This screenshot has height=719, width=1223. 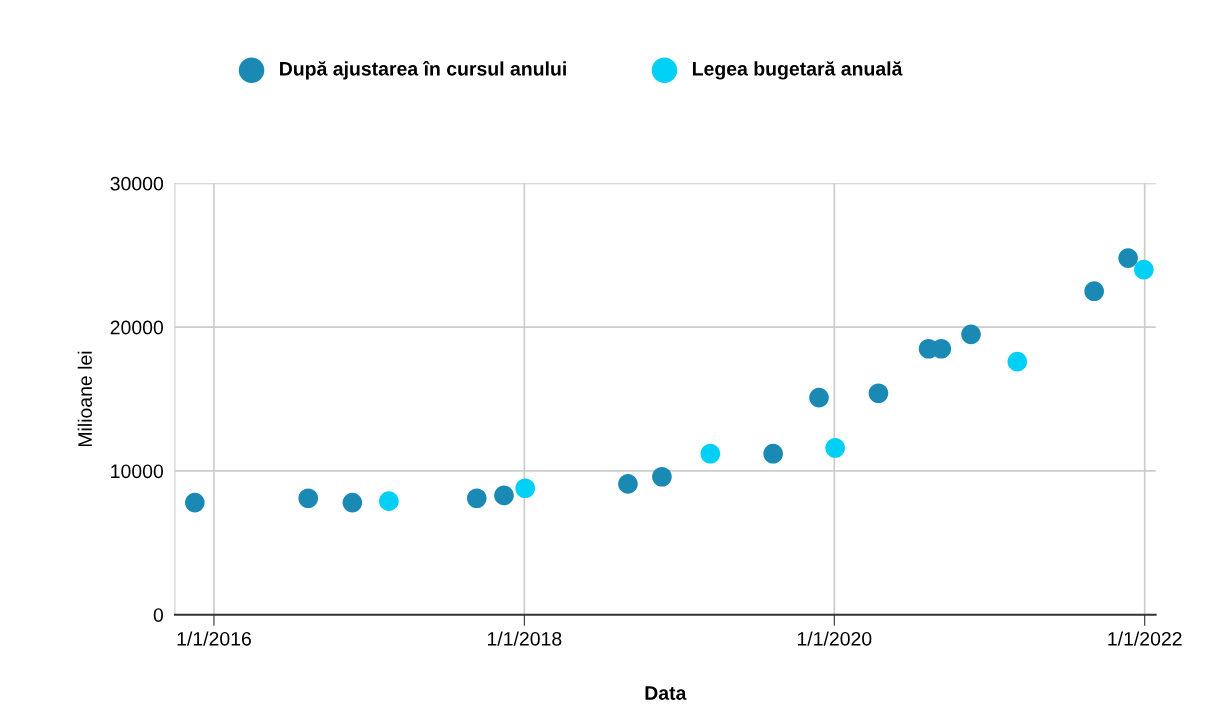 I want to click on x-tick-label: 1/1/2018, so click(x=524, y=638).